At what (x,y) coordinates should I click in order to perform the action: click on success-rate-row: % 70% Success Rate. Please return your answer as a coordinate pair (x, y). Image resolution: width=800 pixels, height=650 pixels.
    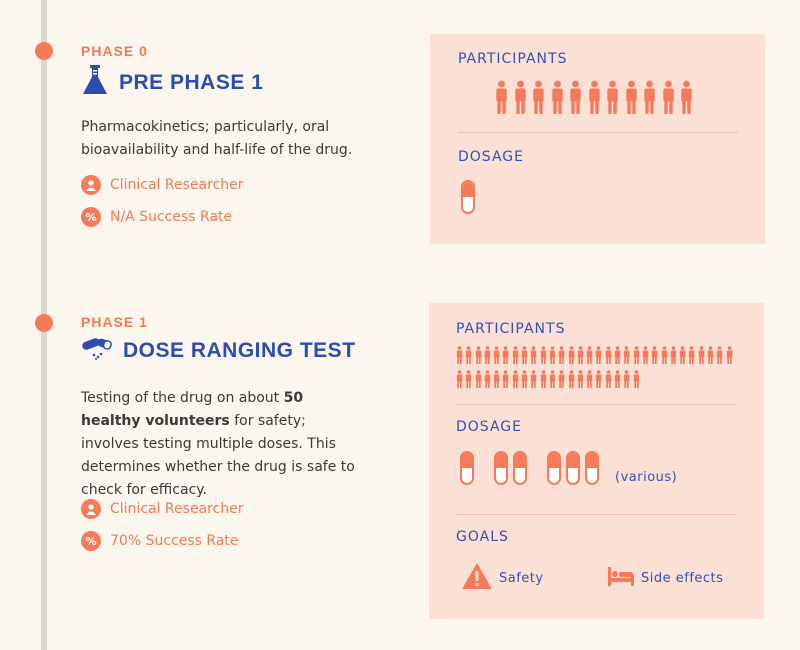
    Looking at the image, I should click on (159, 541).